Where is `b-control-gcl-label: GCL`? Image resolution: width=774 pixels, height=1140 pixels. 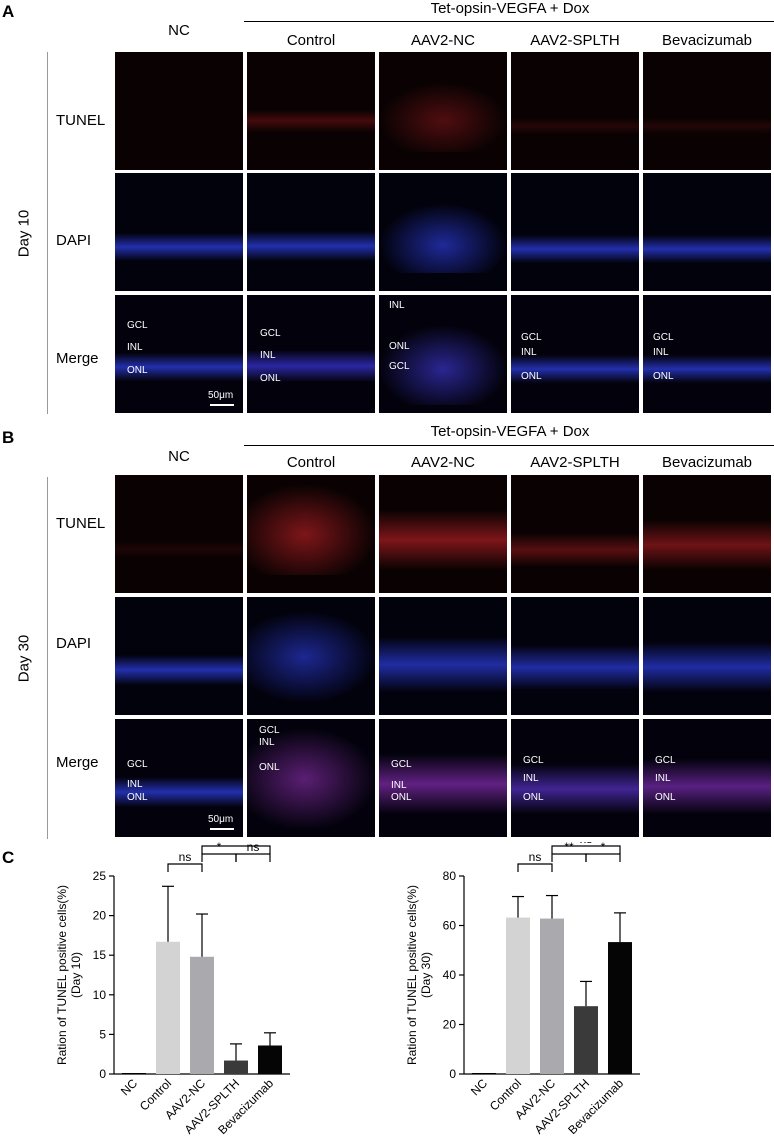 b-control-gcl-label: GCL is located at coordinates (269, 730).